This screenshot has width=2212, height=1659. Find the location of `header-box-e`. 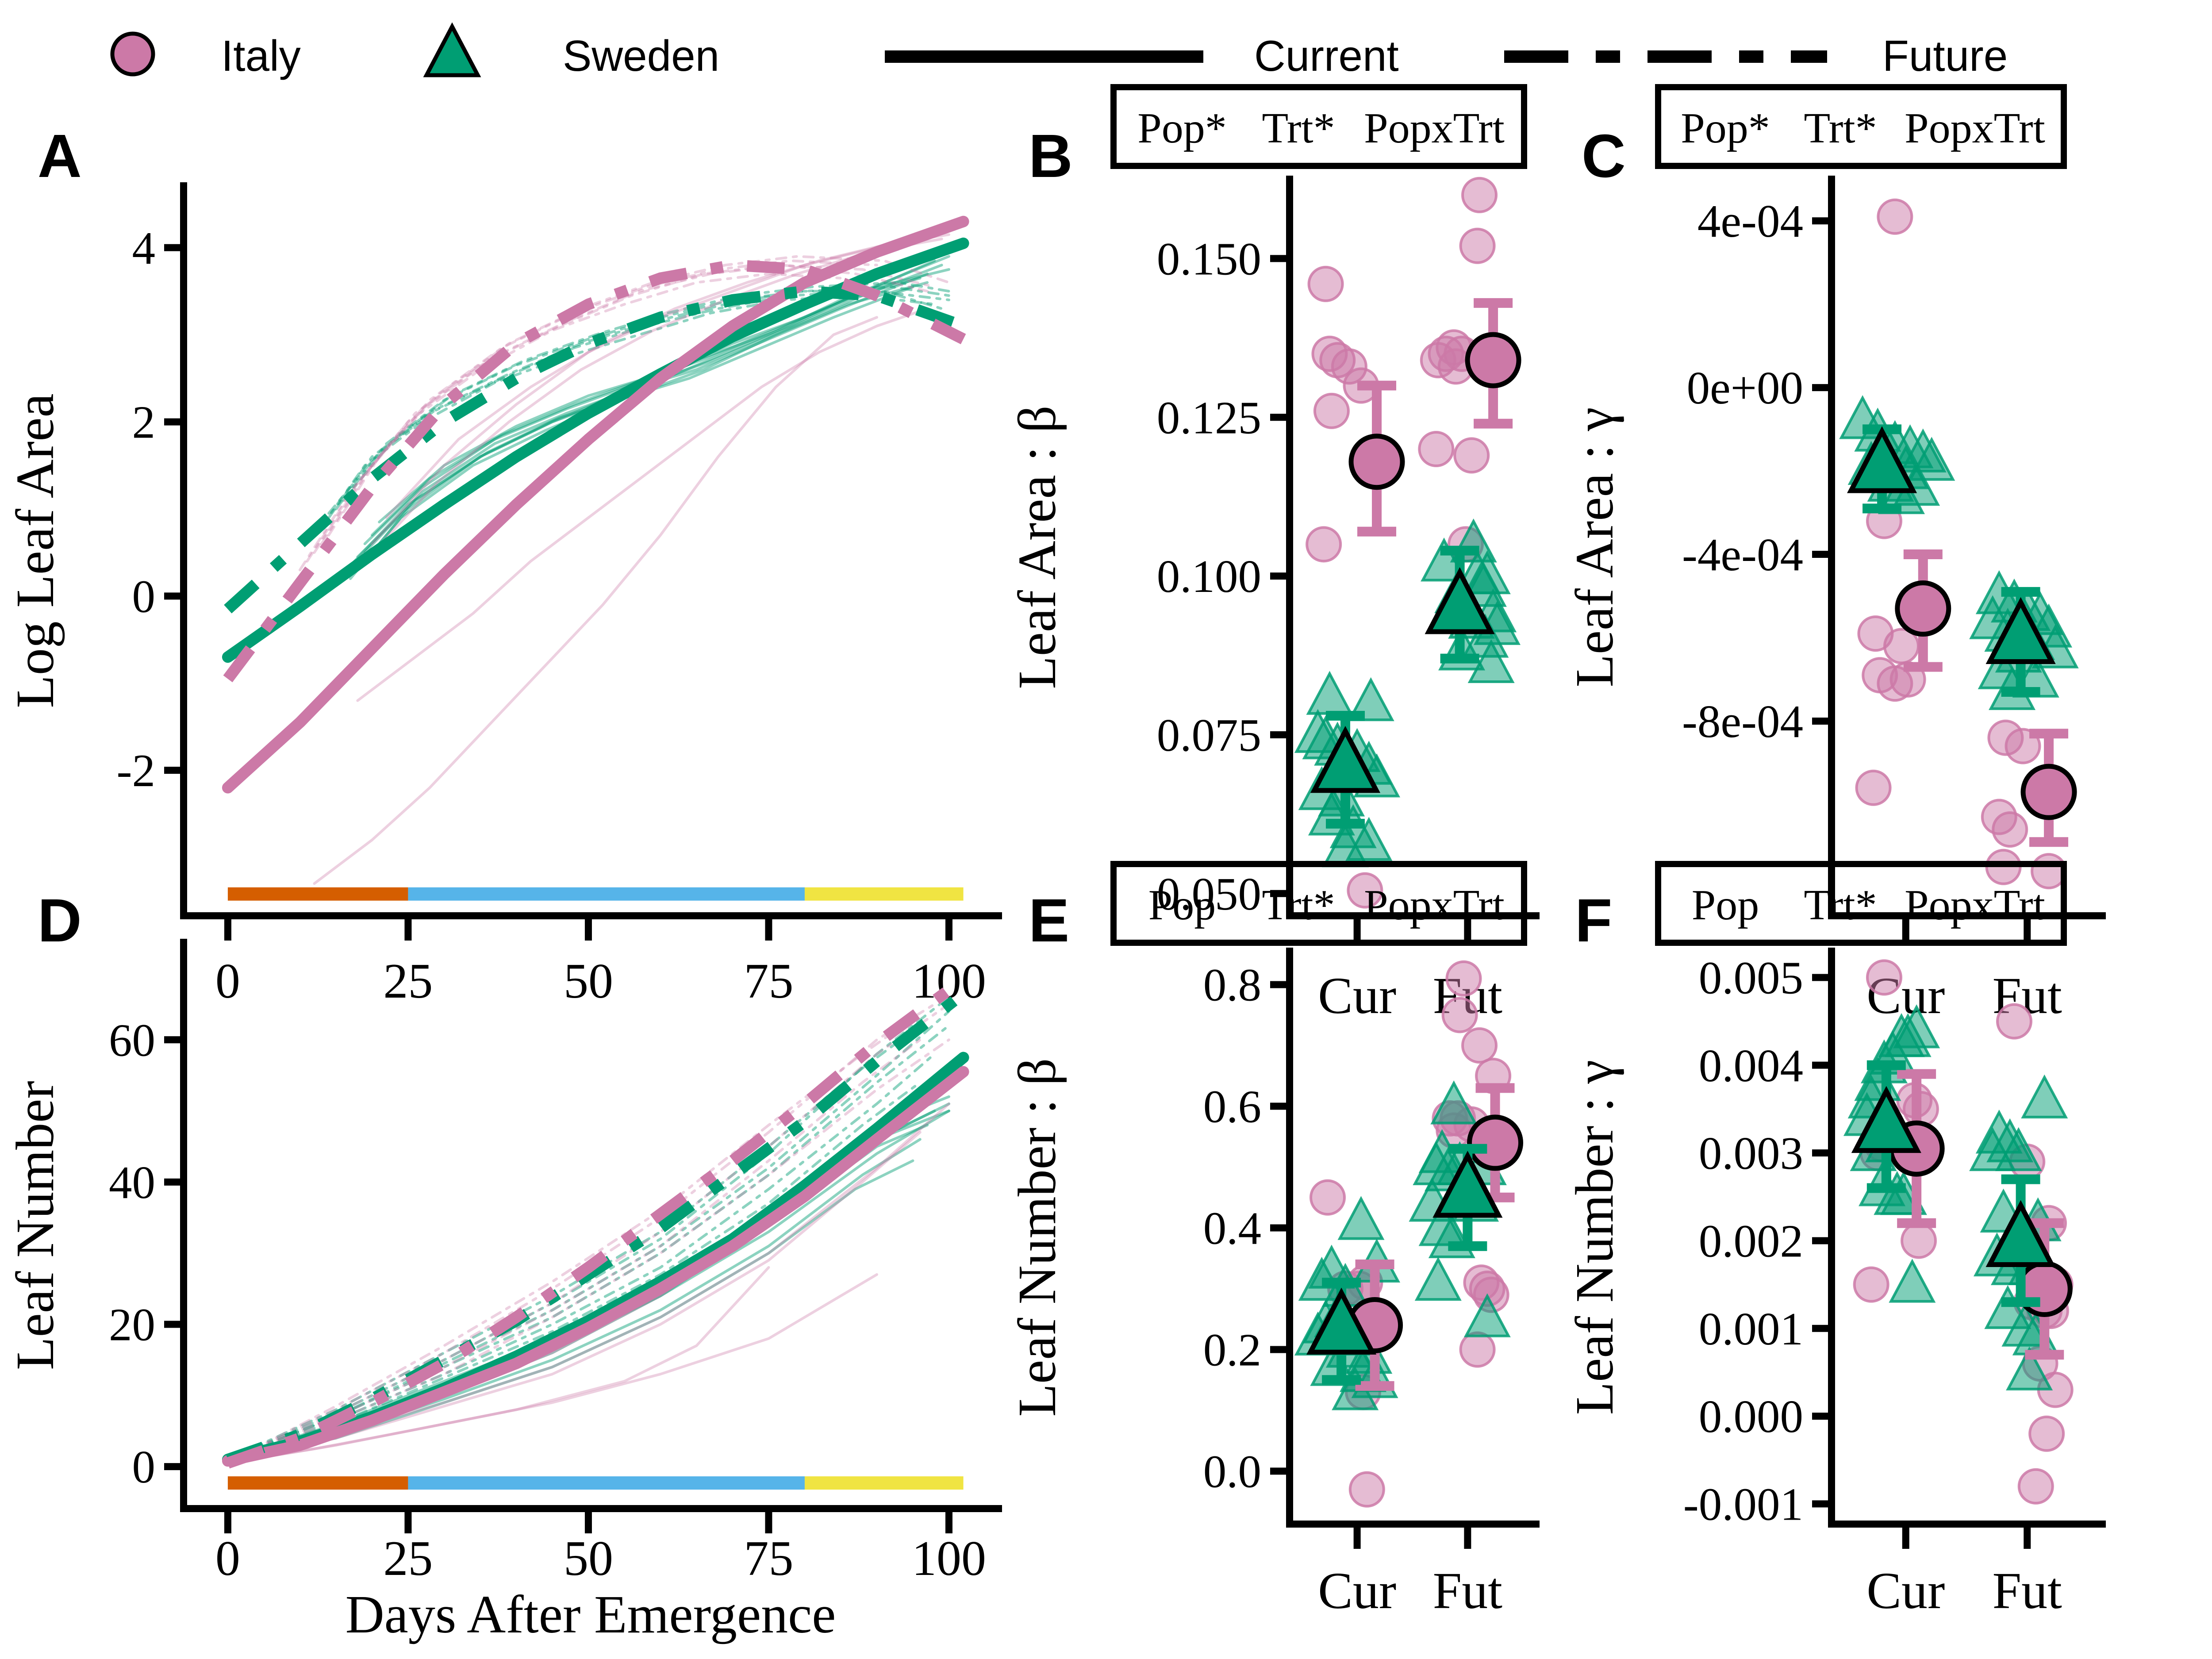

header-box-e is located at coordinates (1319, 904).